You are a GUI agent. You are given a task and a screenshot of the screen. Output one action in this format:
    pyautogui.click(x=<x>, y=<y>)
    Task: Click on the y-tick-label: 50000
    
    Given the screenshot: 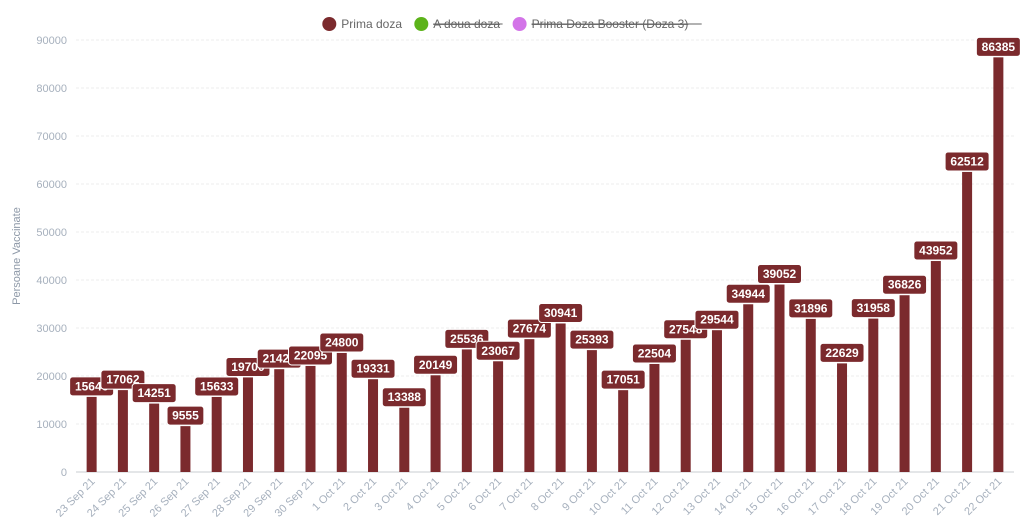 What is the action you would take?
    pyautogui.click(x=51, y=233)
    